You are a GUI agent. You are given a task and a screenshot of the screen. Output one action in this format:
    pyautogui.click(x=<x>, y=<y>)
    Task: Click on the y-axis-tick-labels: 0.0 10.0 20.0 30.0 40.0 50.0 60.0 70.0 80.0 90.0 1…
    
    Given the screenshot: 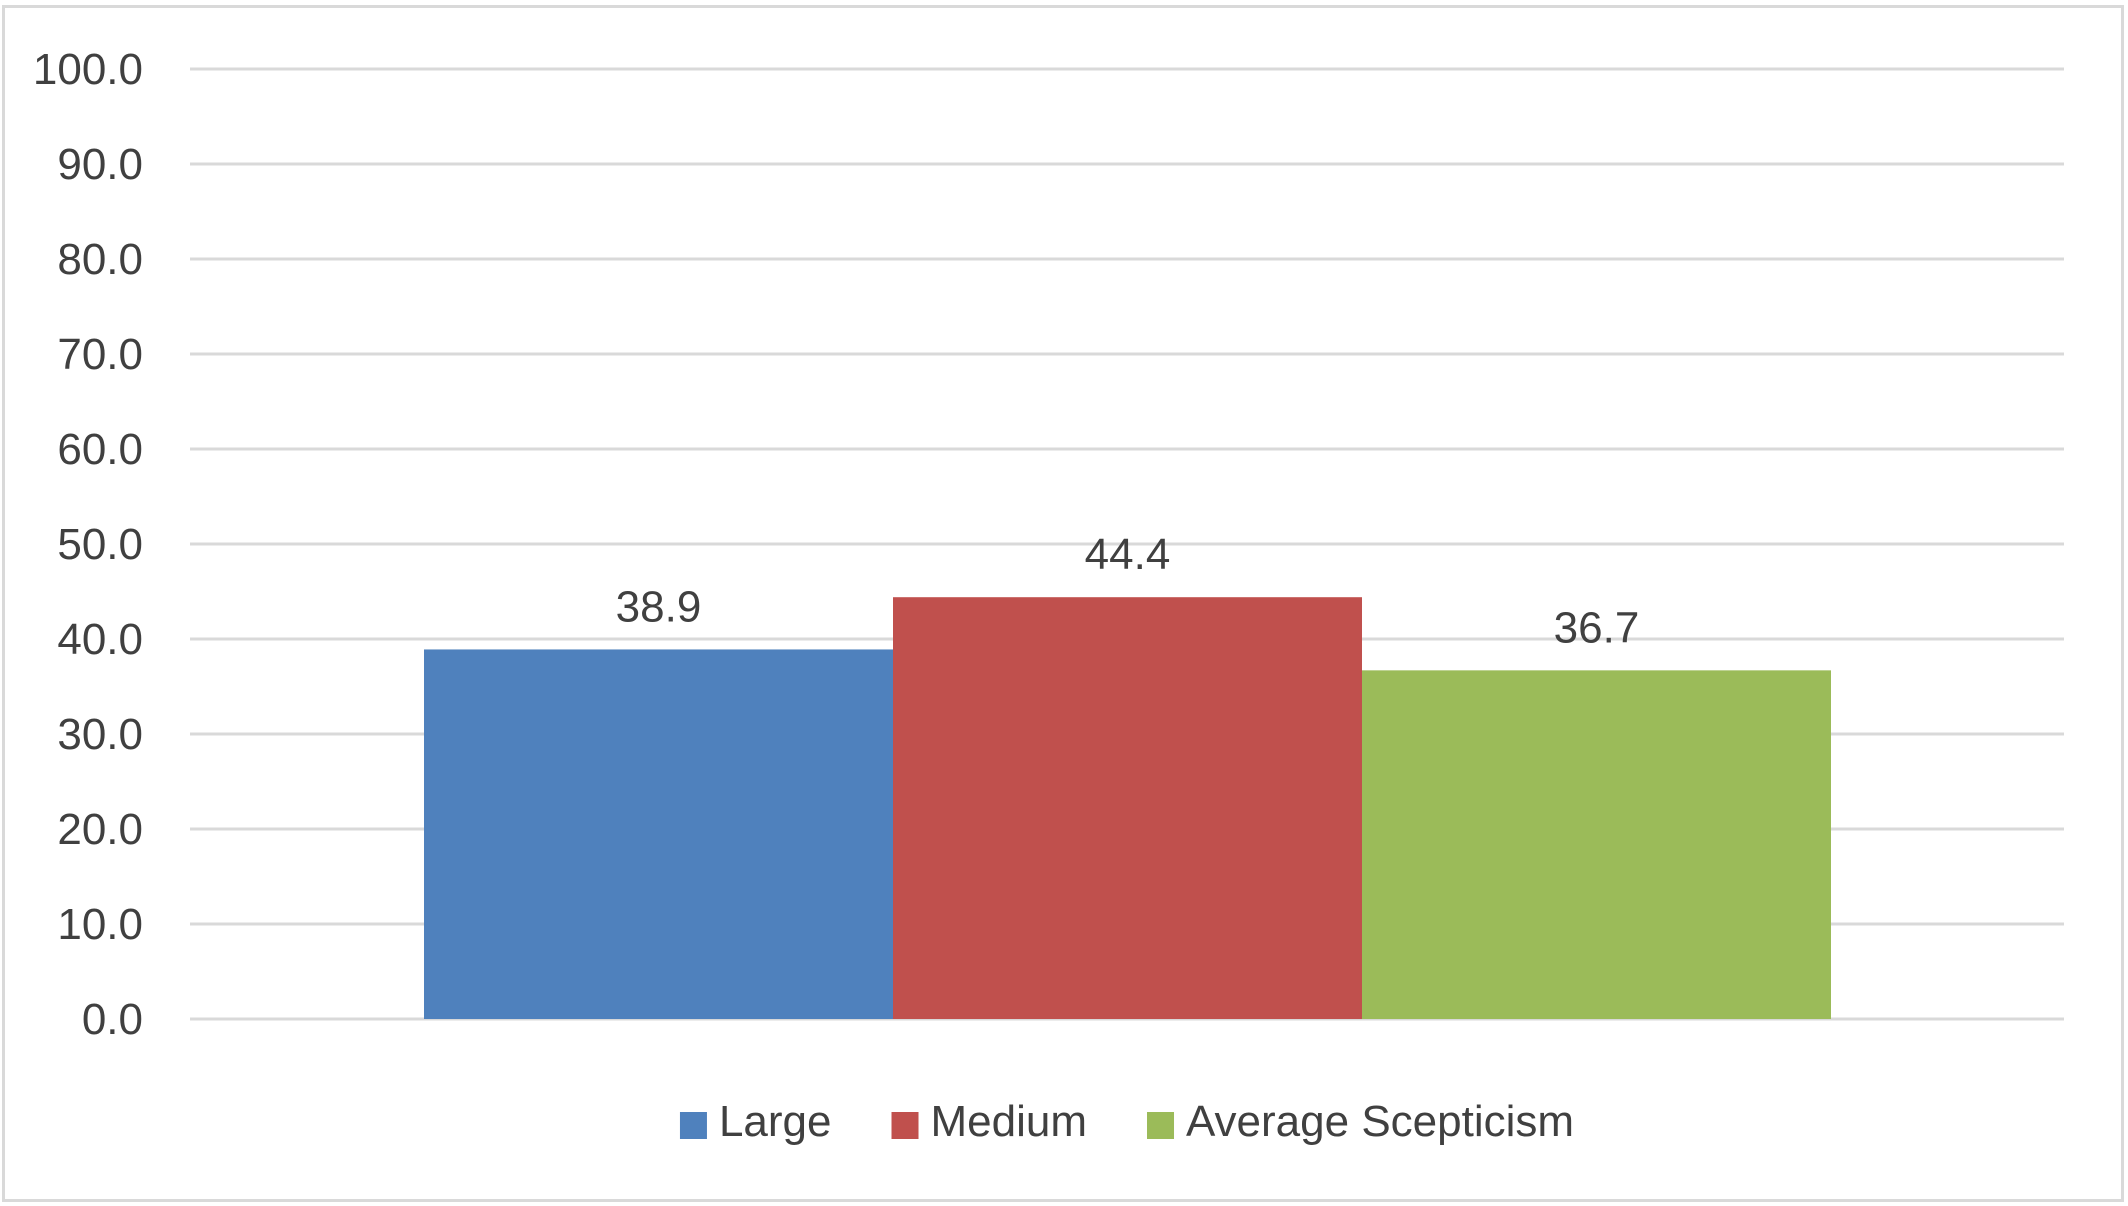 What is the action you would take?
    pyautogui.click(x=88, y=544)
    